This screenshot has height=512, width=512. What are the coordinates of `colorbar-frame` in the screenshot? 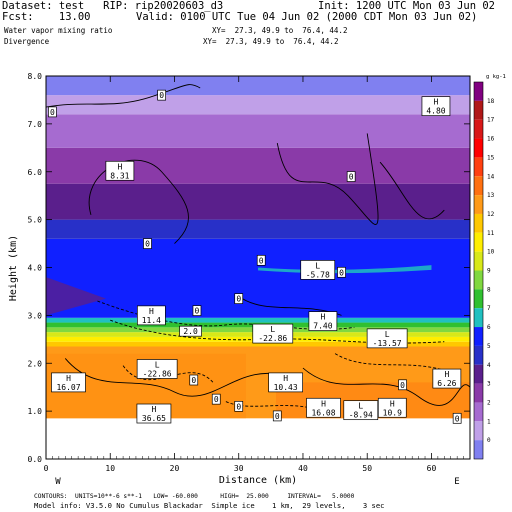 It's located at (478, 270).